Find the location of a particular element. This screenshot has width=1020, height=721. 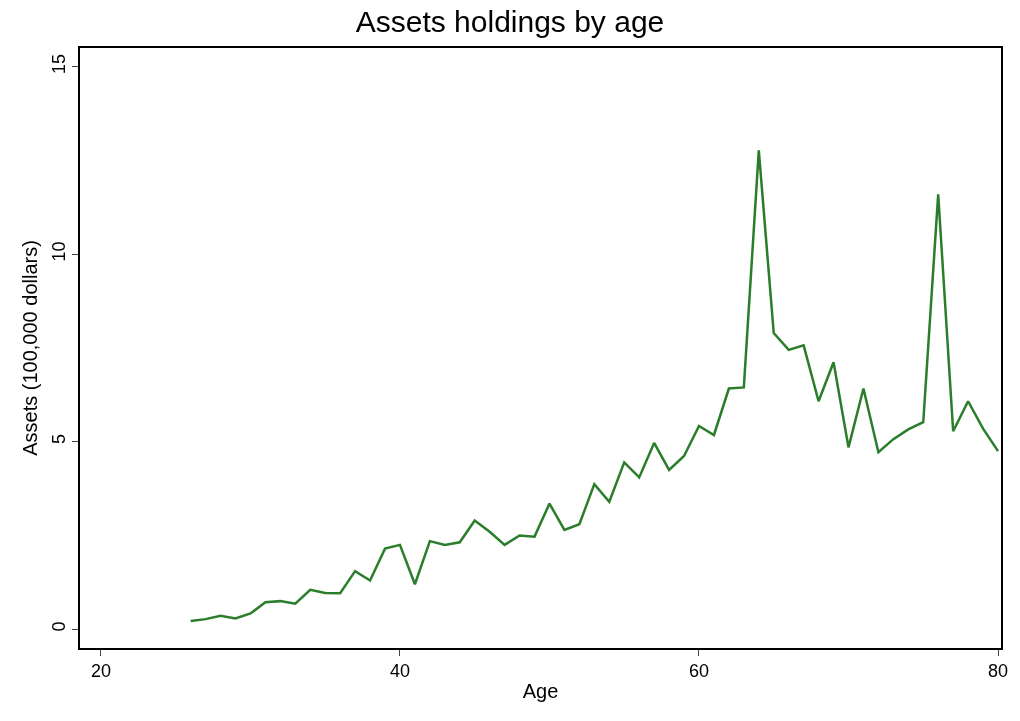

x-tick-label: 20 is located at coordinates (100, 671).